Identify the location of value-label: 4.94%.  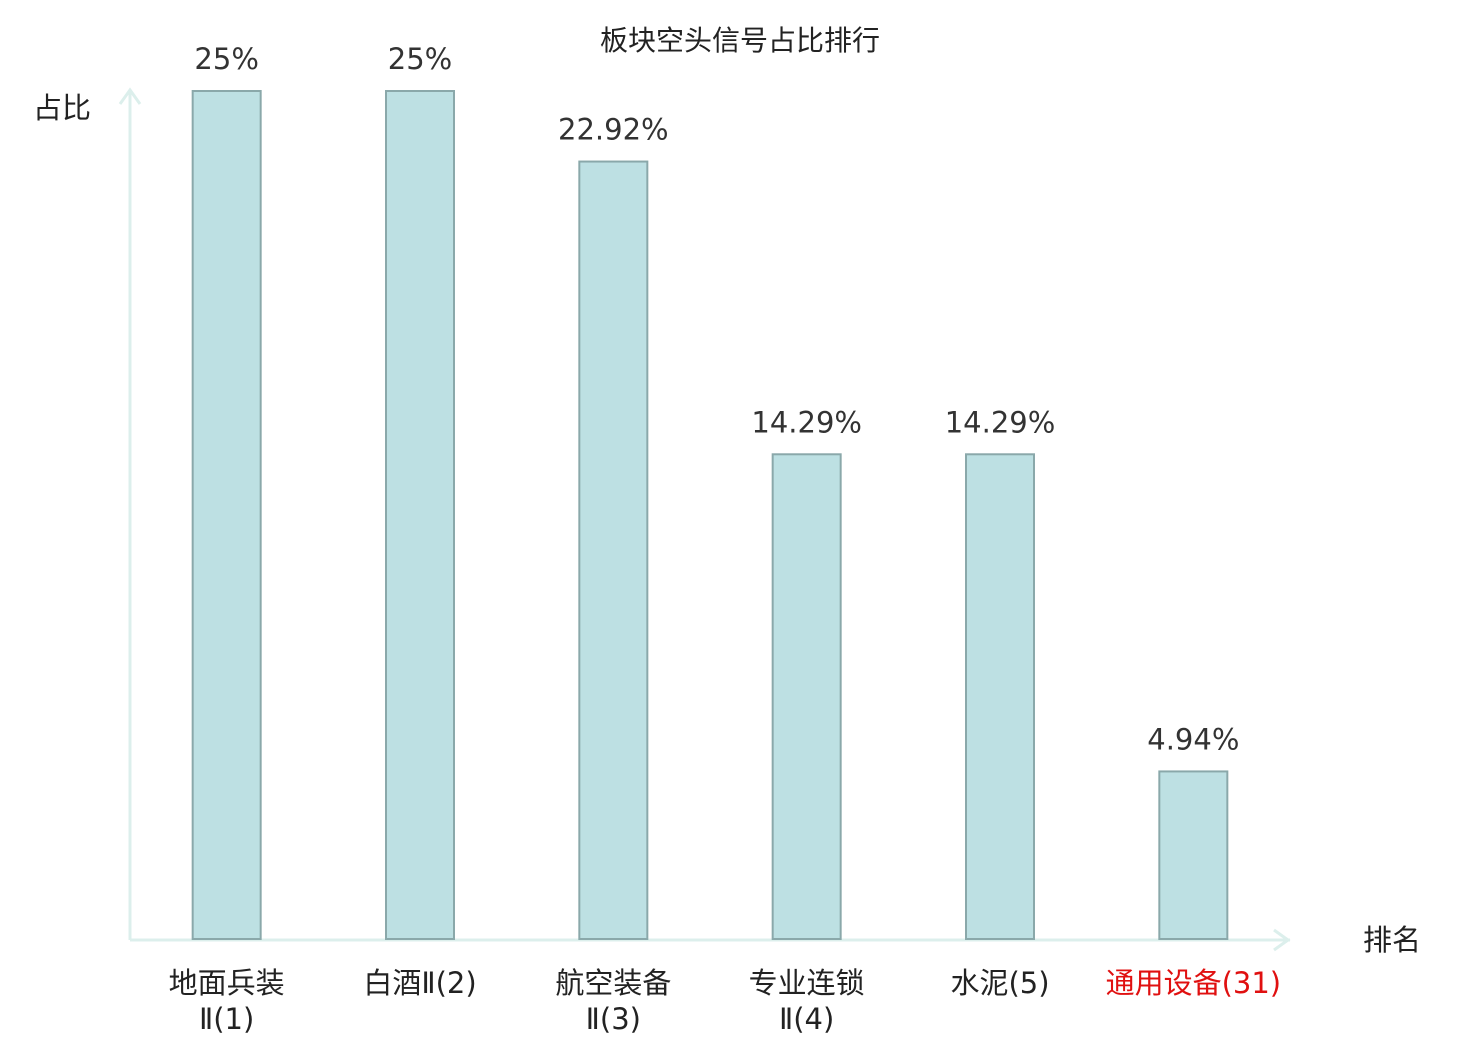
(1193, 739).